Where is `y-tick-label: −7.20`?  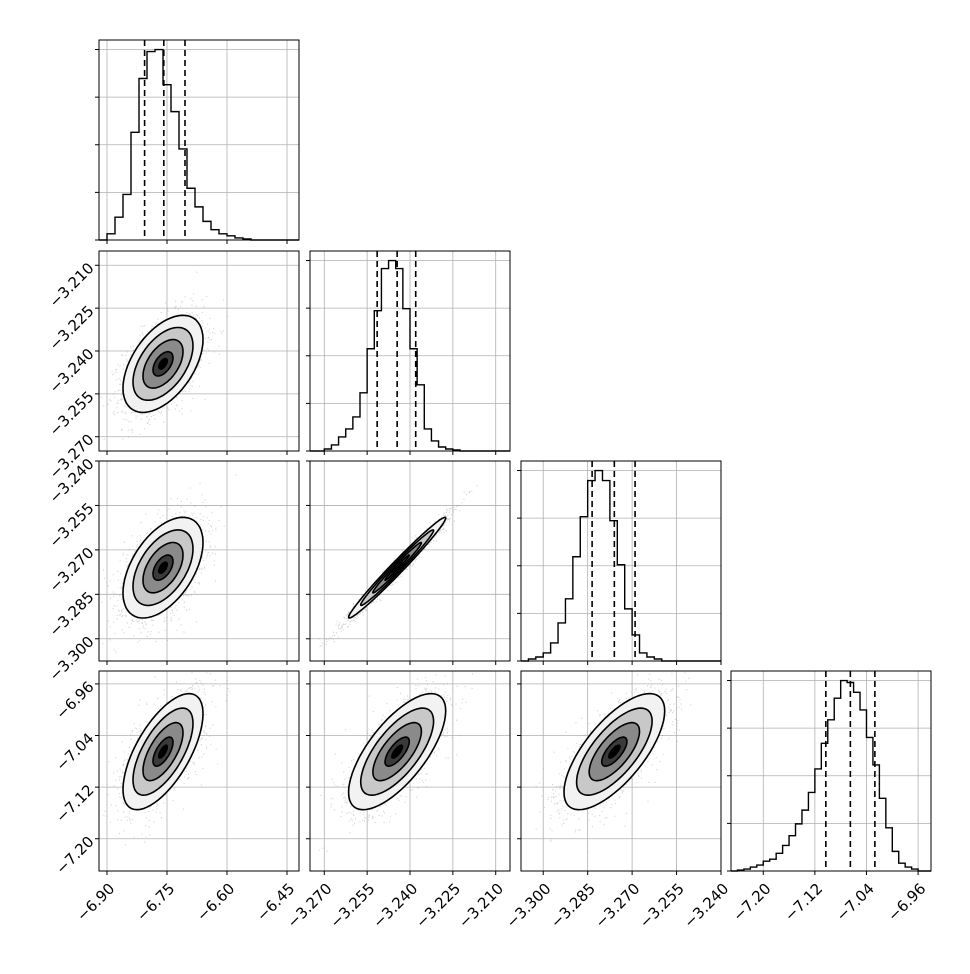 y-tick-label: −7.20 is located at coordinates (74, 855).